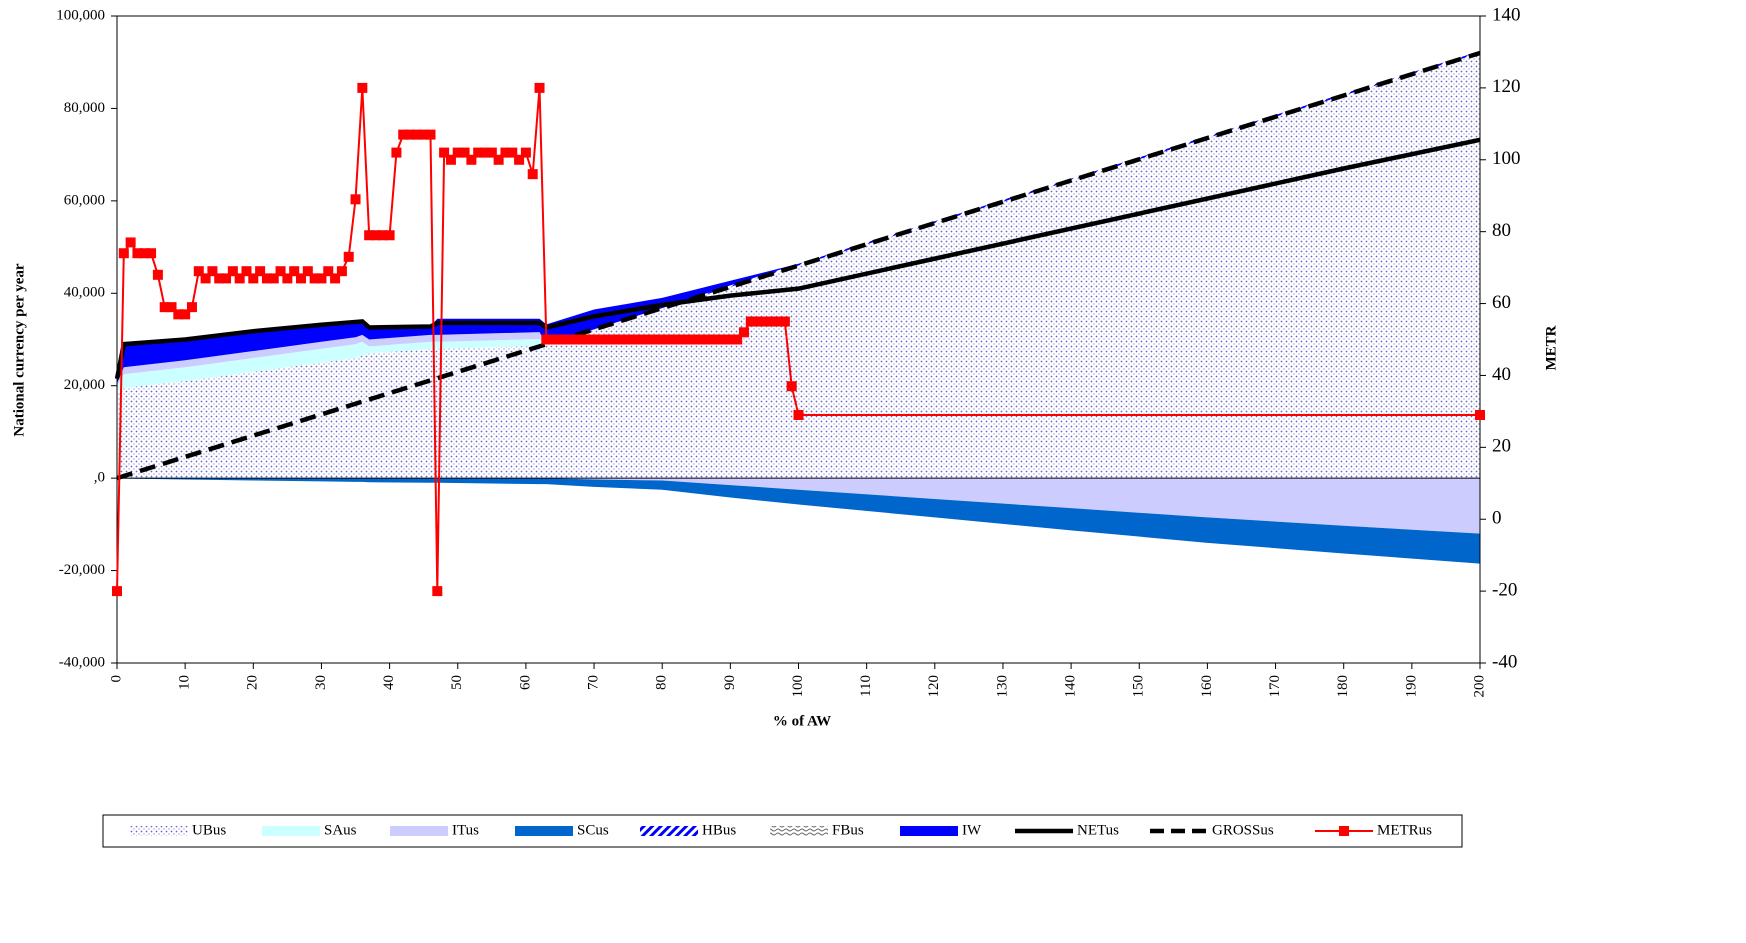 This screenshot has width=1746, height=943. What do you see at coordinates (1501, 374) in the screenshot?
I see `y2-tick-label: 40` at bounding box center [1501, 374].